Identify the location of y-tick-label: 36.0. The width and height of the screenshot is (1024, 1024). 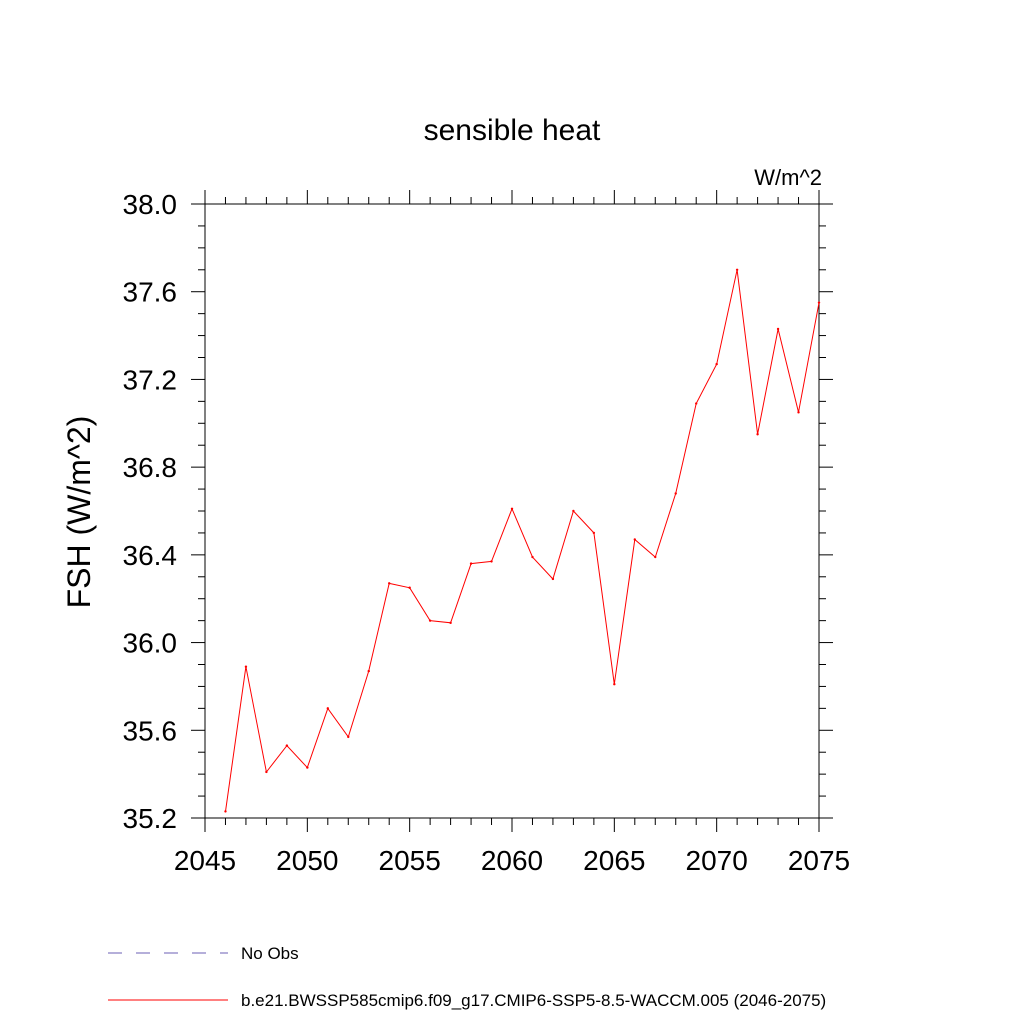
(150, 643).